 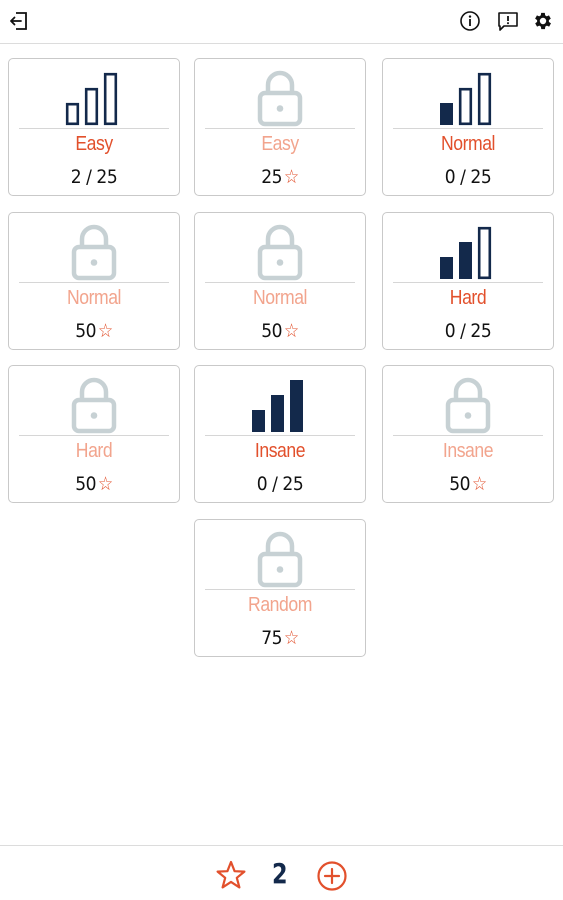 What do you see at coordinates (272, 177) in the screenshot?
I see `unlock-cost-value: 25` at bounding box center [272, 177].